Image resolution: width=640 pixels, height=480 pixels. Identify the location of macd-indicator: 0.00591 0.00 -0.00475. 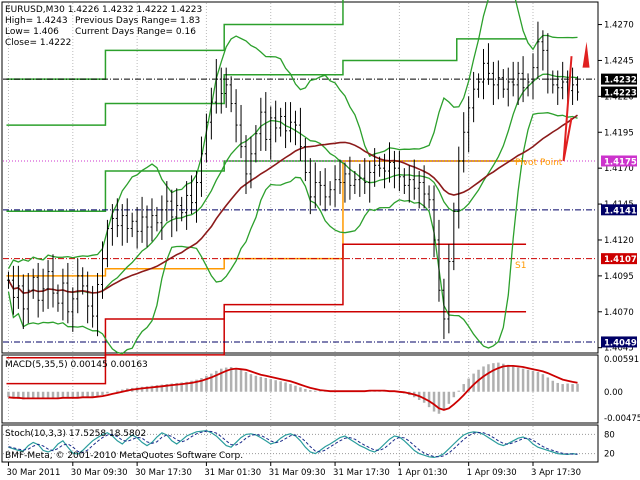
(323, 389).